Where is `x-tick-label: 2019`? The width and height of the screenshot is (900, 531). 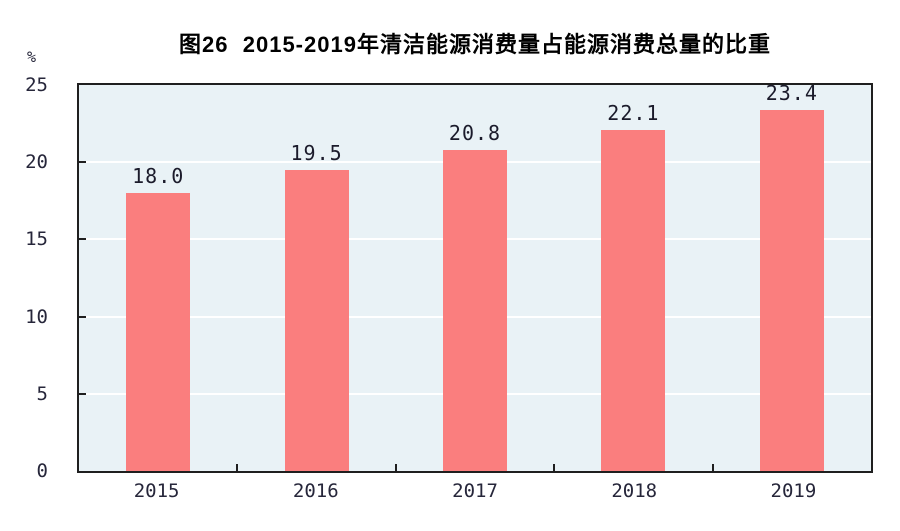
x-tick-label: 2019 is located at coordinates (793, 491).